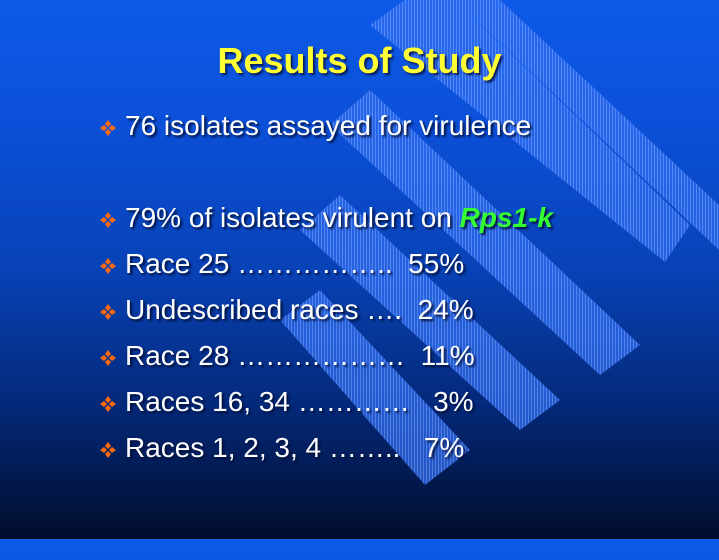 This screenshot has height=560, width=719. I want to click on bullet-item: Race 28 ……………… 11%, so click(286, 357).